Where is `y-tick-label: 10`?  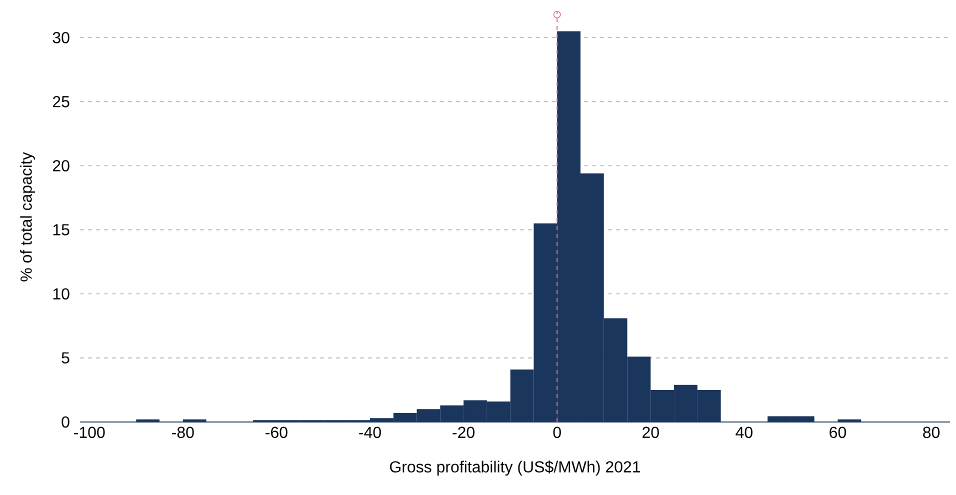 y-tick-label: 10 is located at coordinates (61, 294).